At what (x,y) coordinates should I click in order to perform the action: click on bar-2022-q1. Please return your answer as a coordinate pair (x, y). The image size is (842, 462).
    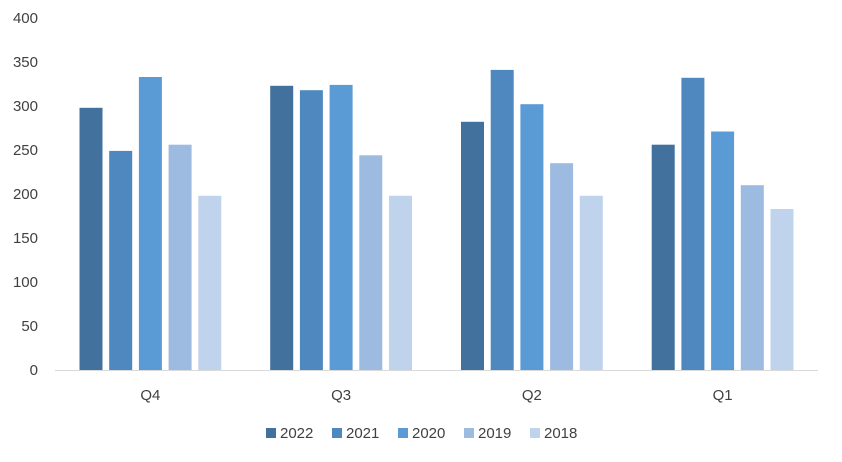
    Looking at the image, I should click on (663, 257).